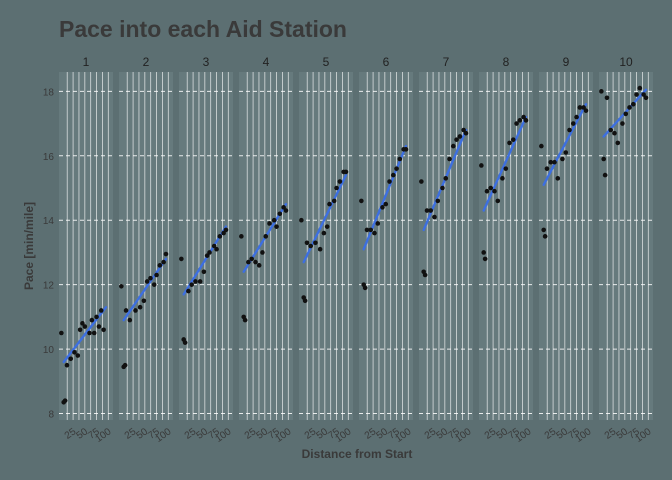  What do you see at coordinates (146, 62) in the screenshot?
I see `facet-strip-label: 2` at bounding box center [146, 62].